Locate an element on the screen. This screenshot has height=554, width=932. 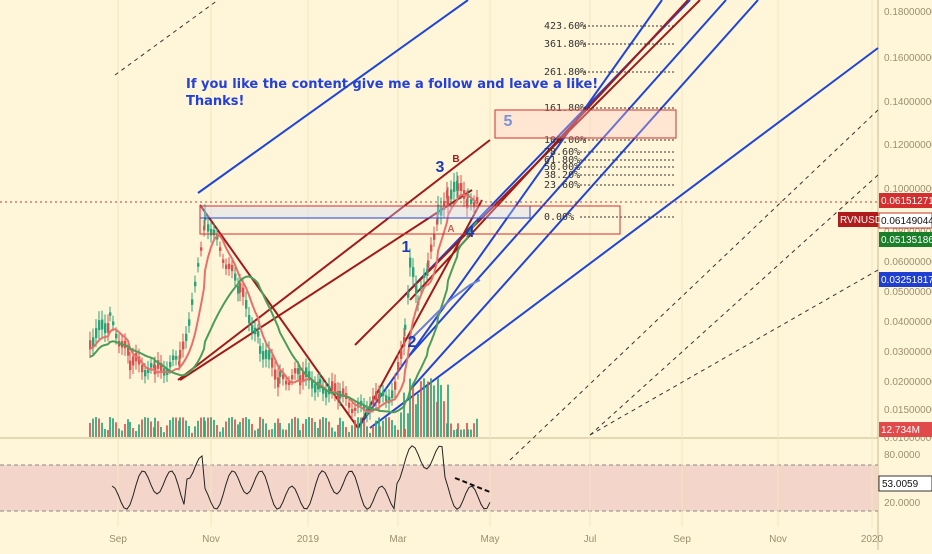
support-zone-blue is located at coordinates (365, 212).